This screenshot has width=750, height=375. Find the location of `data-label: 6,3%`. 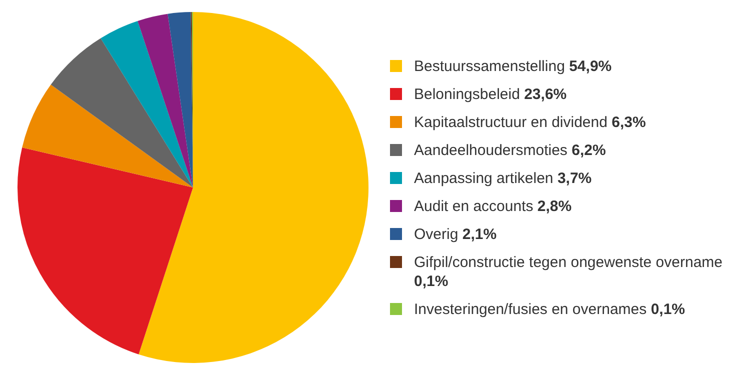

data-label: 6,3% is located at coordinates (629, 122).